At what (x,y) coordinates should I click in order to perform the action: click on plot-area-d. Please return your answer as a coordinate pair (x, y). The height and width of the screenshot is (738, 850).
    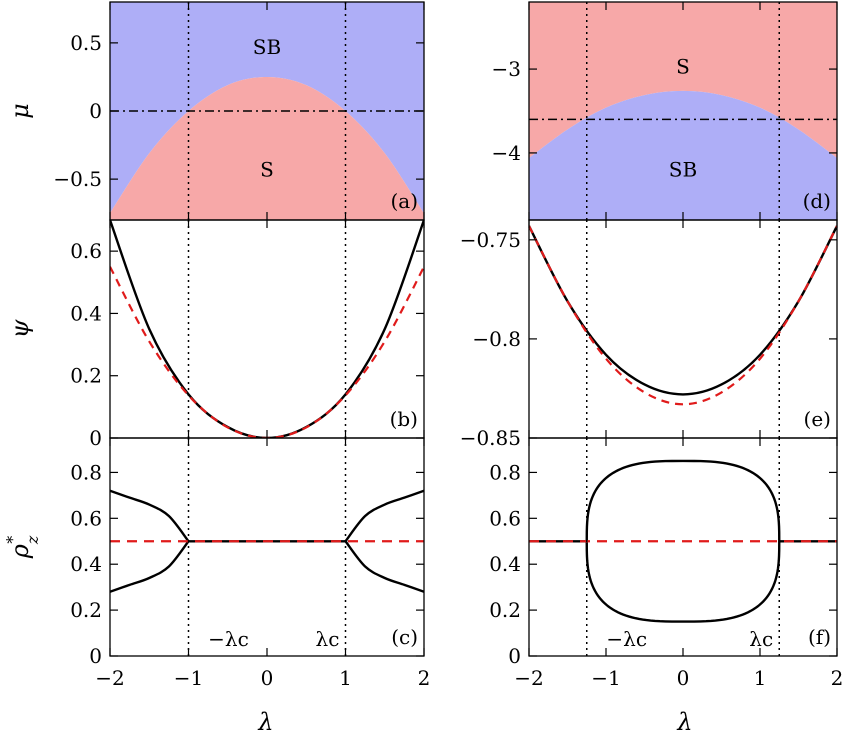
    Looking at the image, I should click on (683, 111).